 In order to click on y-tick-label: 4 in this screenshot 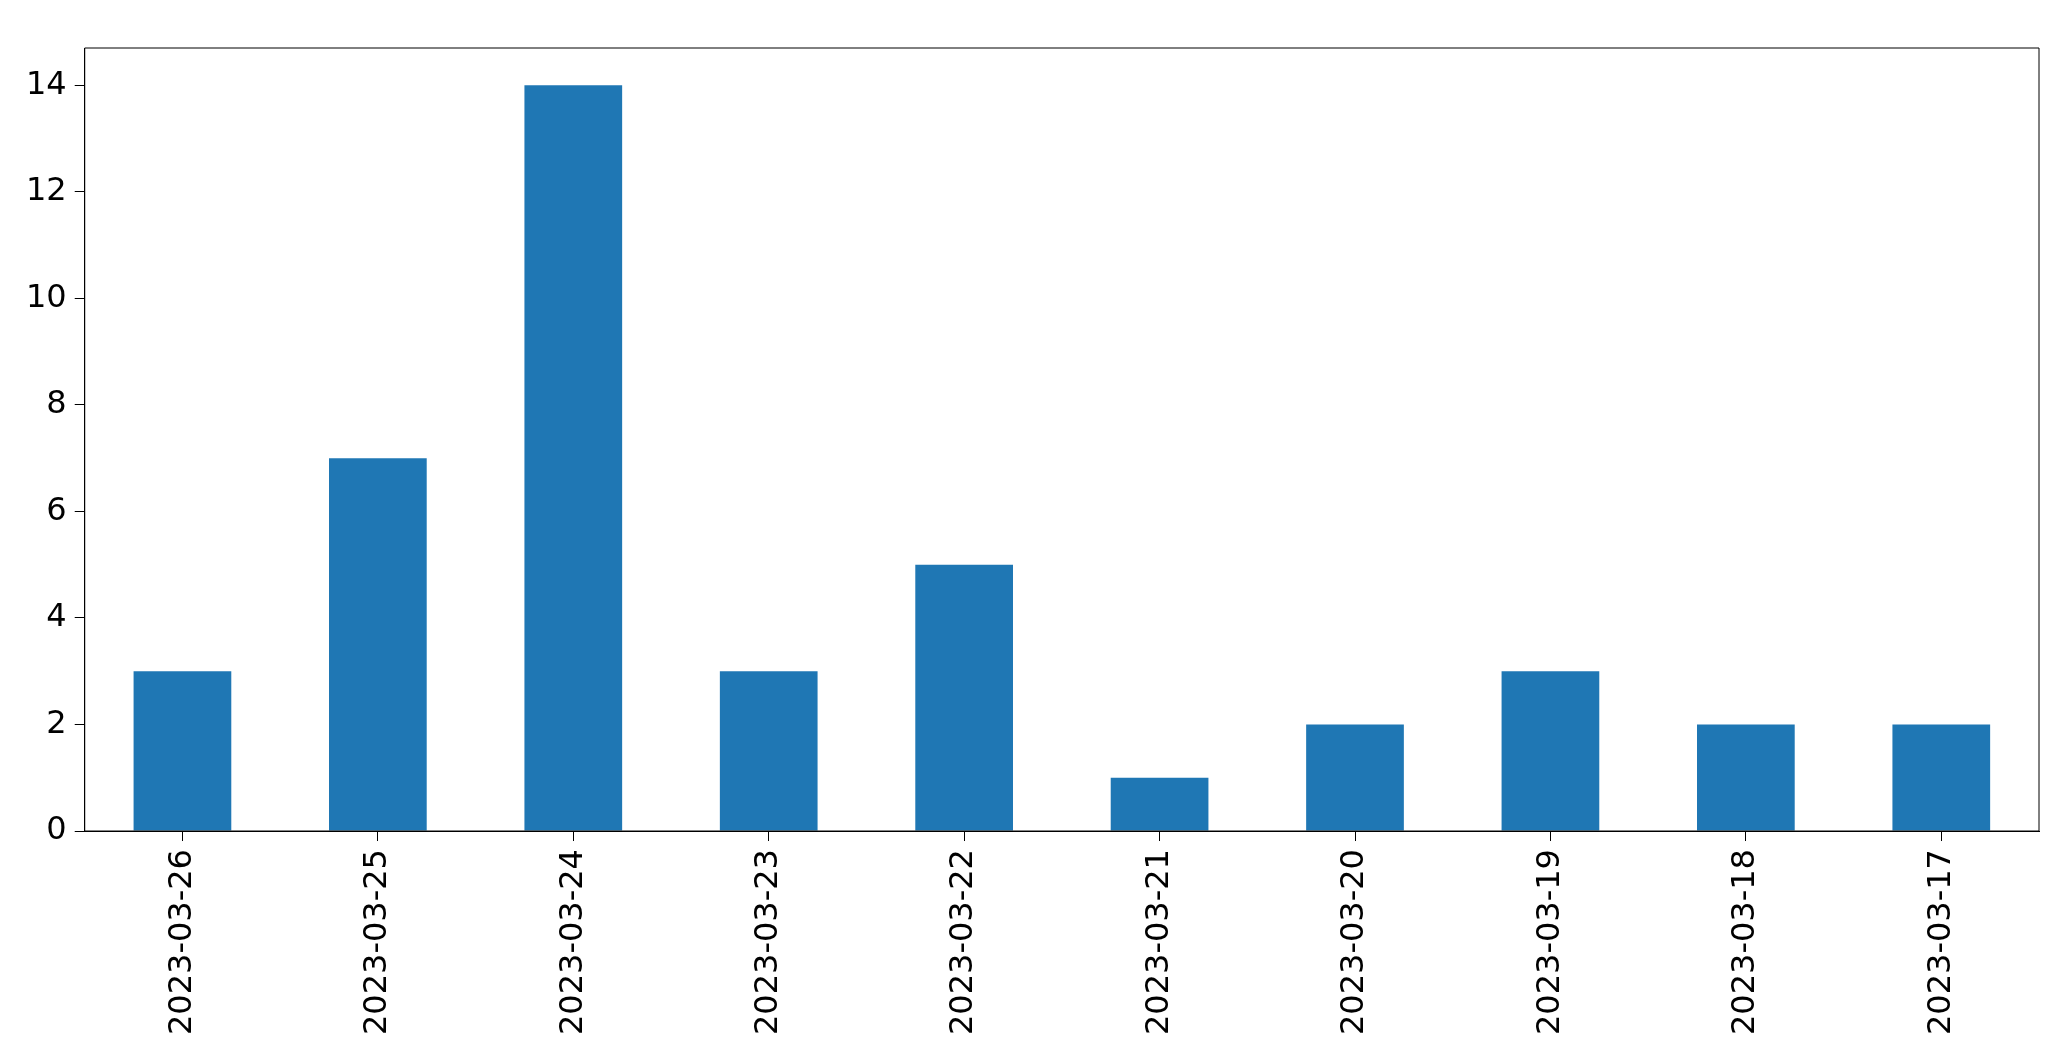, I will do `click(56, 615)`.